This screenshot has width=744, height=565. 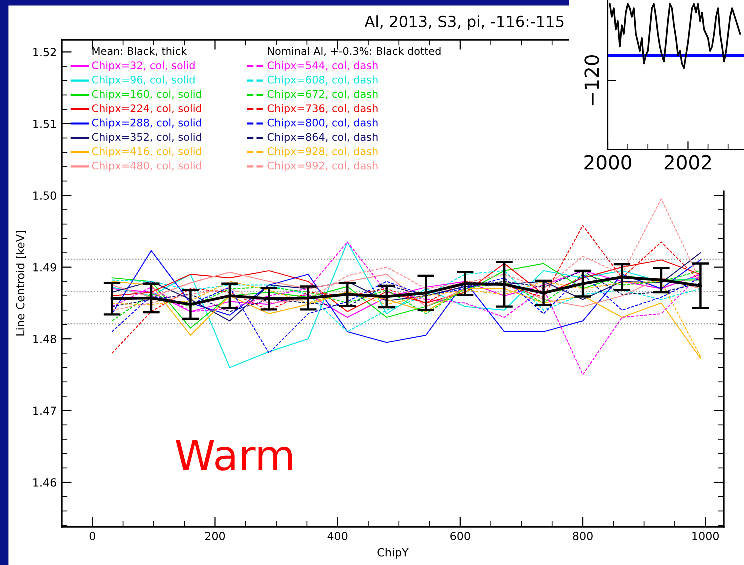 I want to click on legend-label: Chipx=864, col, dash, so click(x=323, y=138).